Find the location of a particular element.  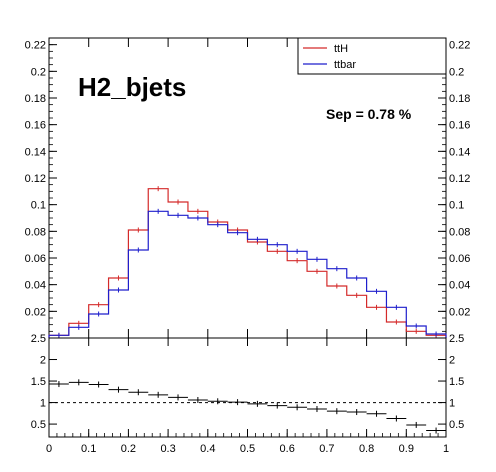

y-tick-label-left: 0.18 is located at coordinates (35, 99).